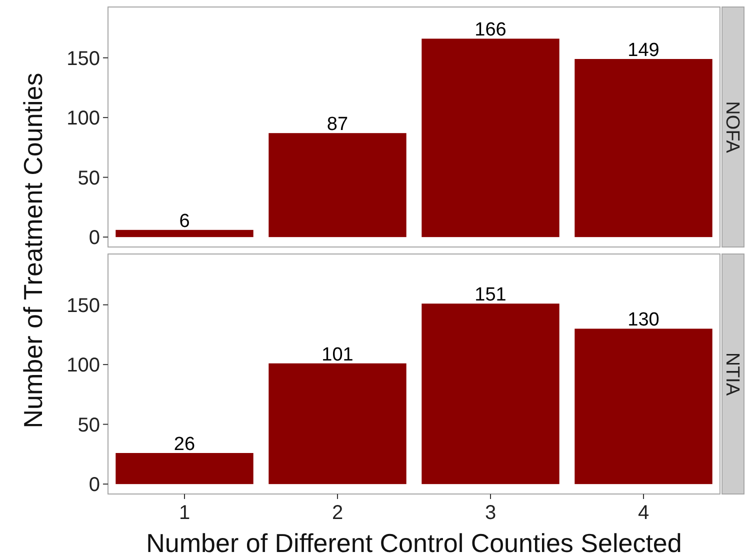  I want to click on x-axis-title: Number of Different Control Counties Selected, so click(414, 543).